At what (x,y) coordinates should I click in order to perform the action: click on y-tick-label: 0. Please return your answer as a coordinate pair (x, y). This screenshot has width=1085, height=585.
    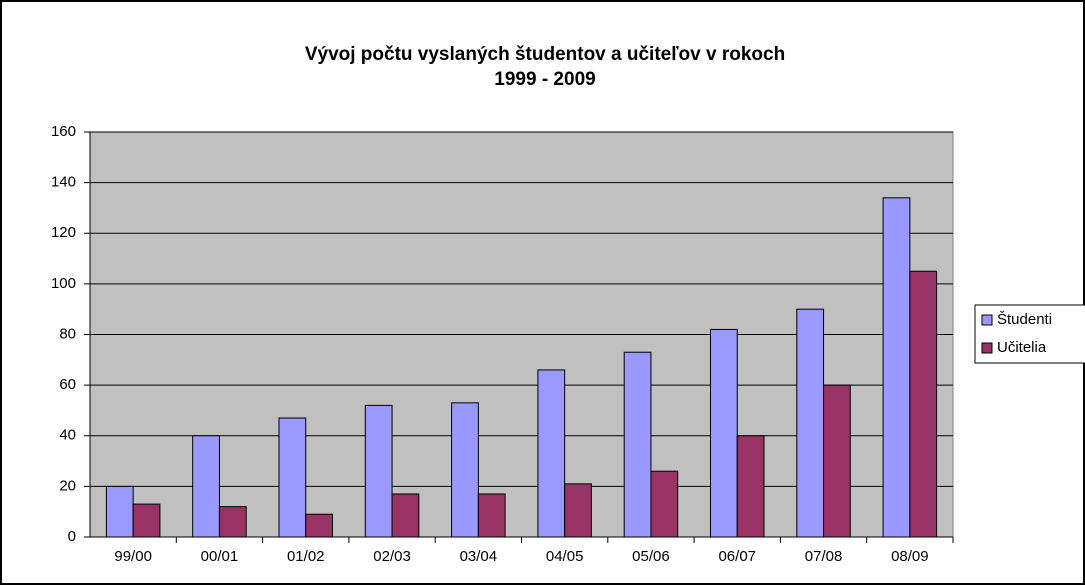
    Looking at the image, I should click on (72, 536).